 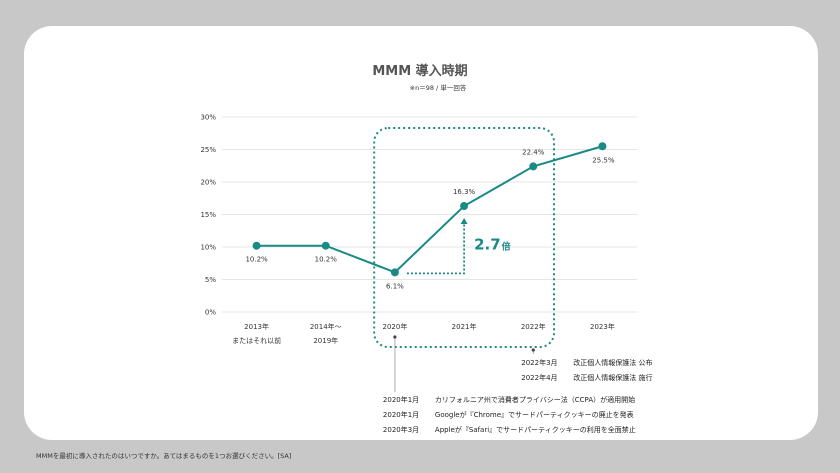 What do you see at coordinates (210, 313) in the screenshot?
I see `y-tick-label: 0%` at bounding box center [210, 313].